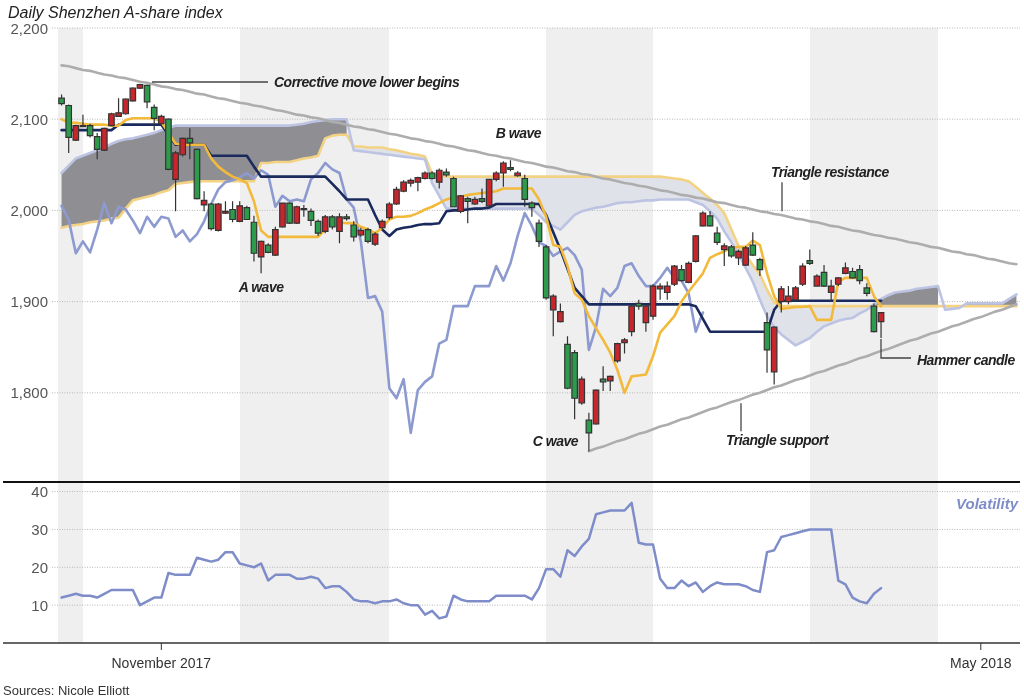 The image size is (1024, 700). Describe the element at coordinates (981, 663) in the screenshot. I see `x-tick-label: May 2018` at that location.